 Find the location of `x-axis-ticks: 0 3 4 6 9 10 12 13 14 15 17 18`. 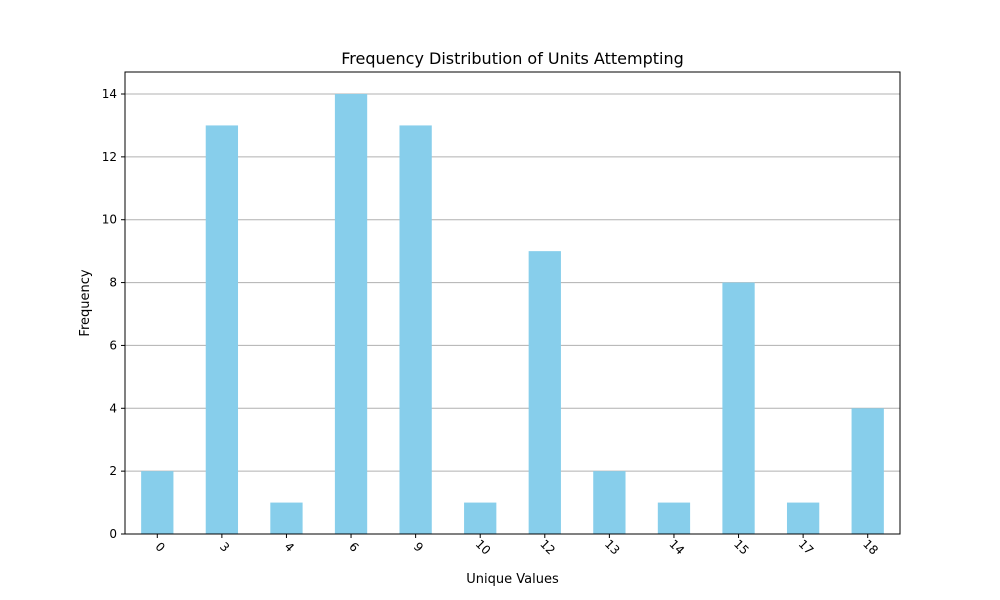

x-axis-ticks: 0 3 4 6 9 10 12 13 14 15 17 18 is located at coordinates (516, 546).